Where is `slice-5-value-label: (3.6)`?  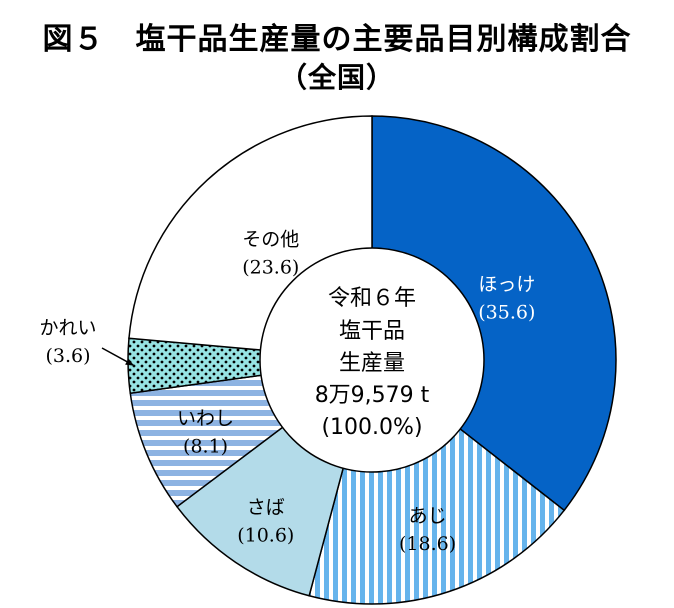
slice-5-value-label: (3.6) is located at coordinates (67, 356).